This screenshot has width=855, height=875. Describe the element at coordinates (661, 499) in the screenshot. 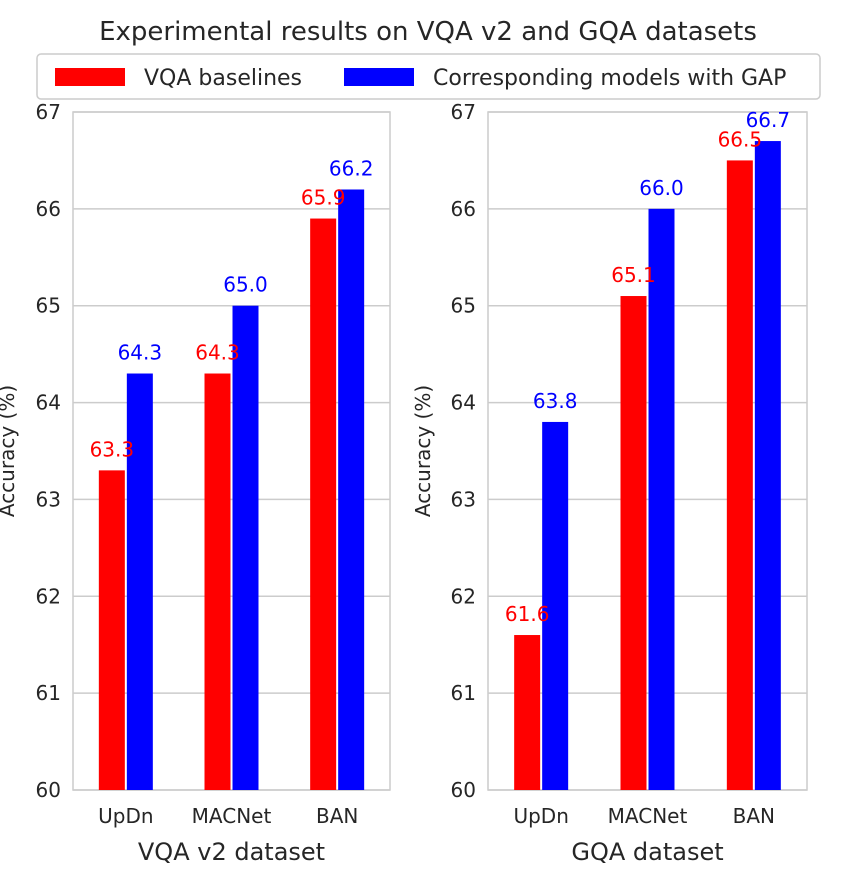

I see `bar-gqa-macnet-gap` at that location.